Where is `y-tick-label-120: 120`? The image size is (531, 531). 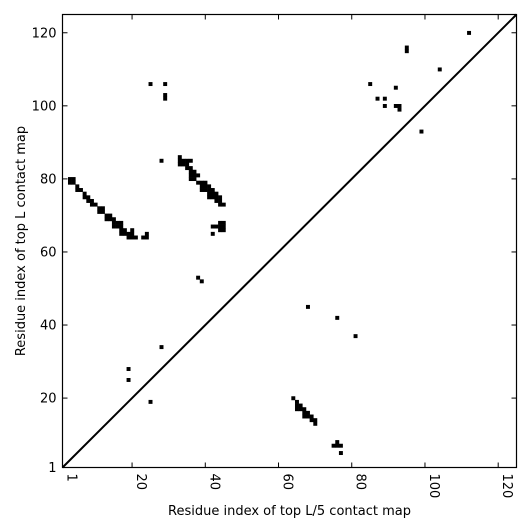
y-tick-label-120: 120 is located at coordinates (44, 33).